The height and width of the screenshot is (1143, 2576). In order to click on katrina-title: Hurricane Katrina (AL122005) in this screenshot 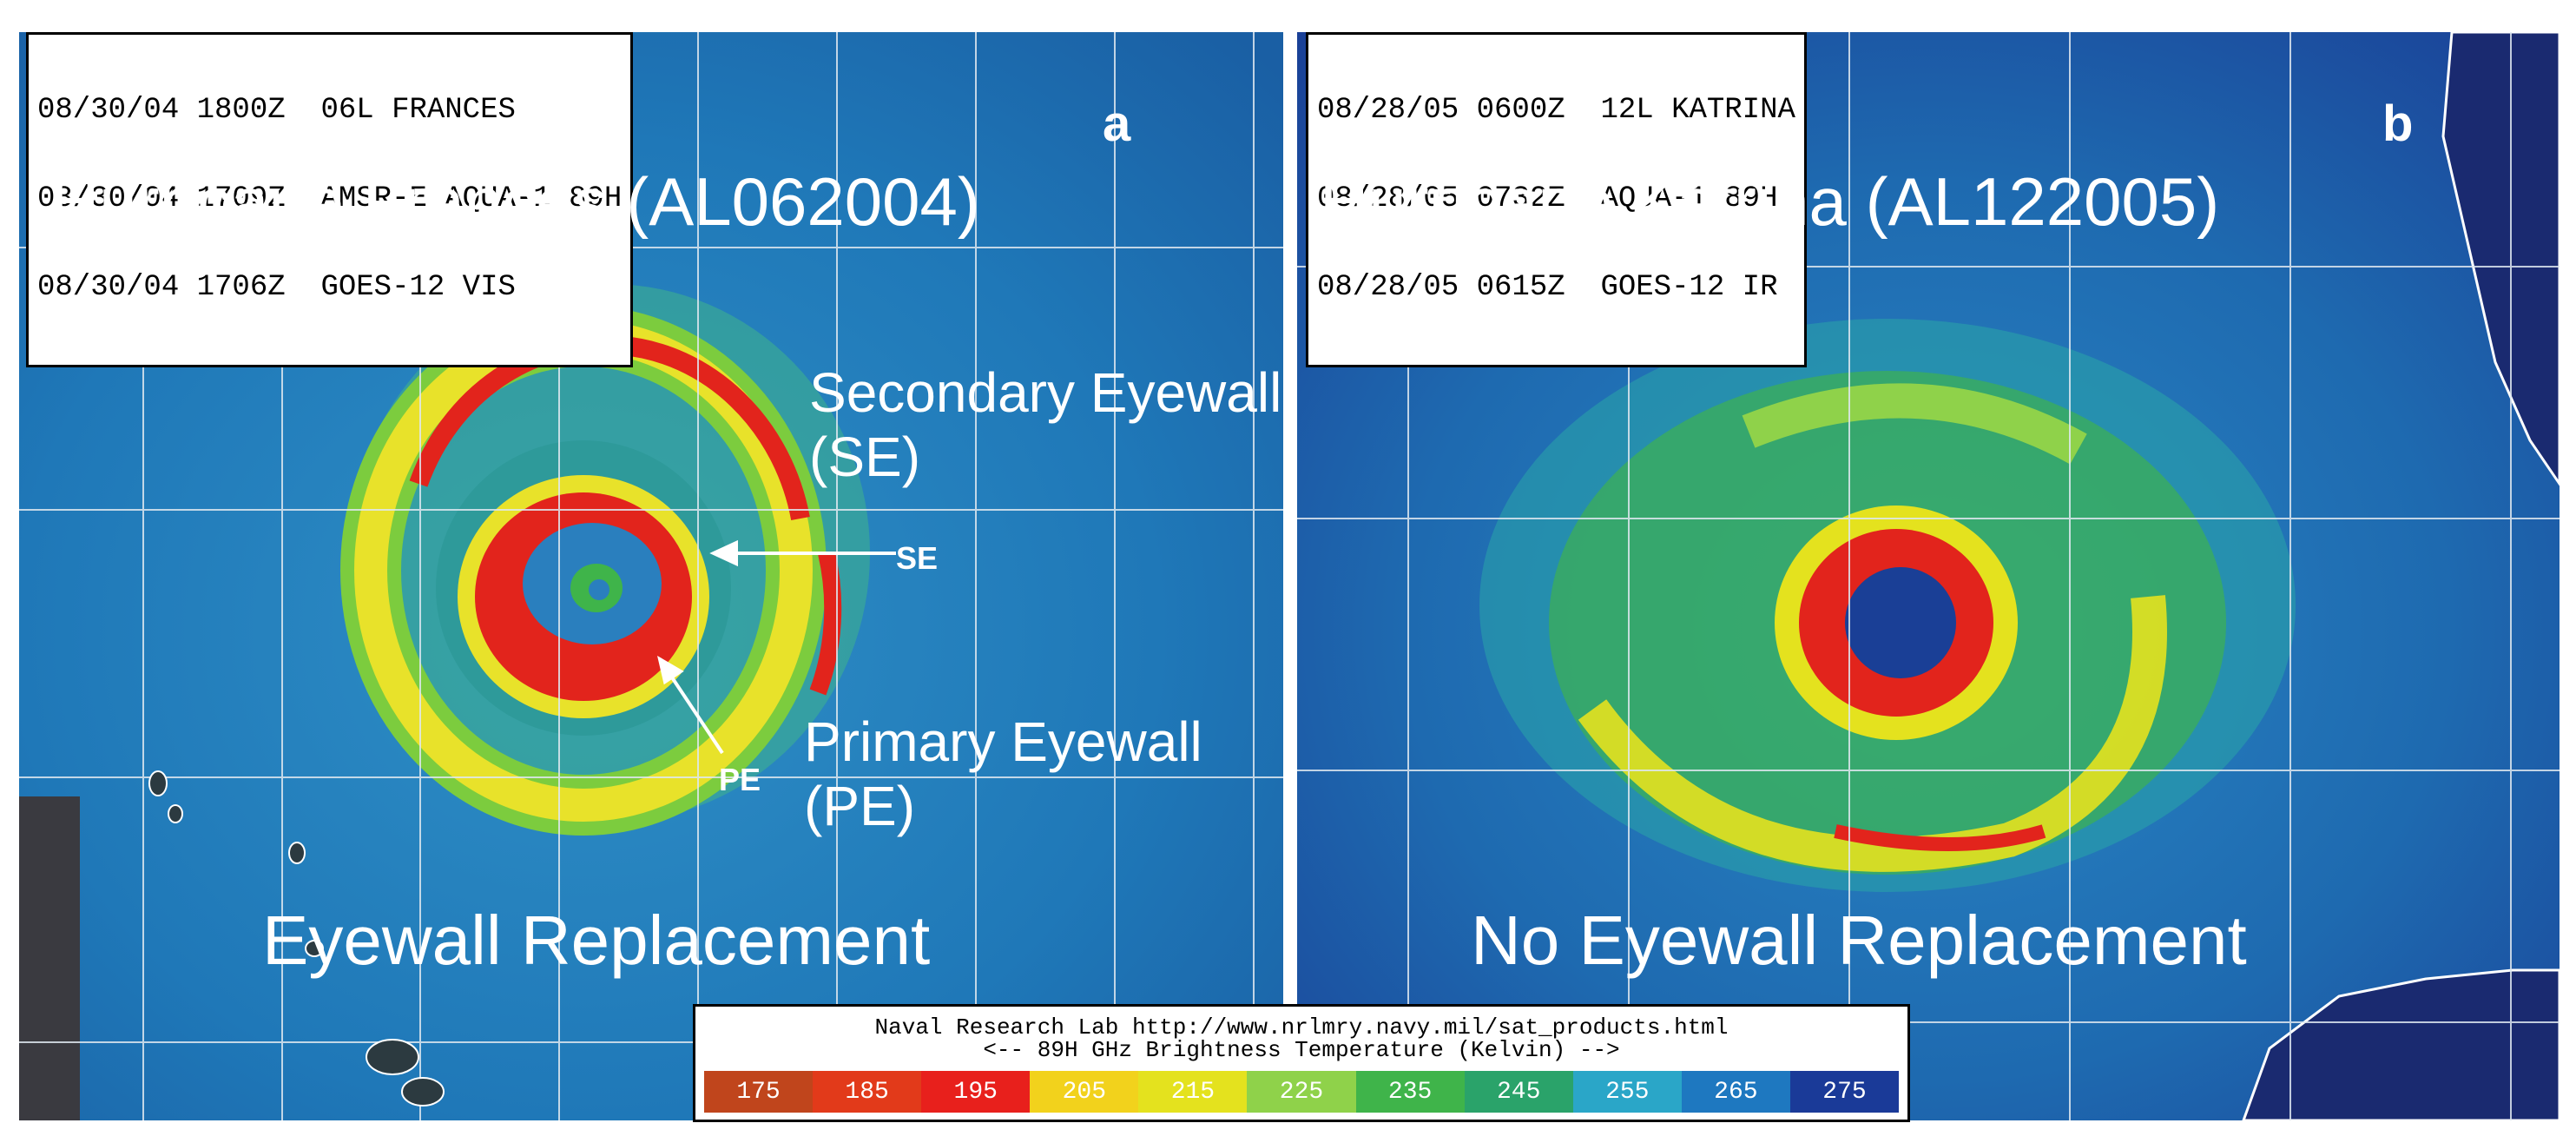, I will do `click(1770, 201)`.